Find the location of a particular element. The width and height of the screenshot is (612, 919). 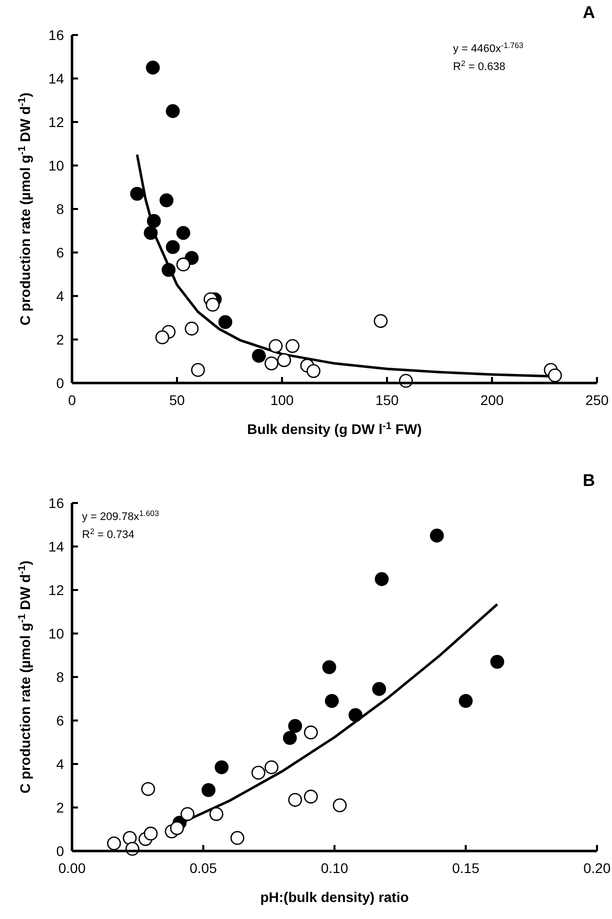

x-tick-label: 0.20 is located at coordinates (597, 868).